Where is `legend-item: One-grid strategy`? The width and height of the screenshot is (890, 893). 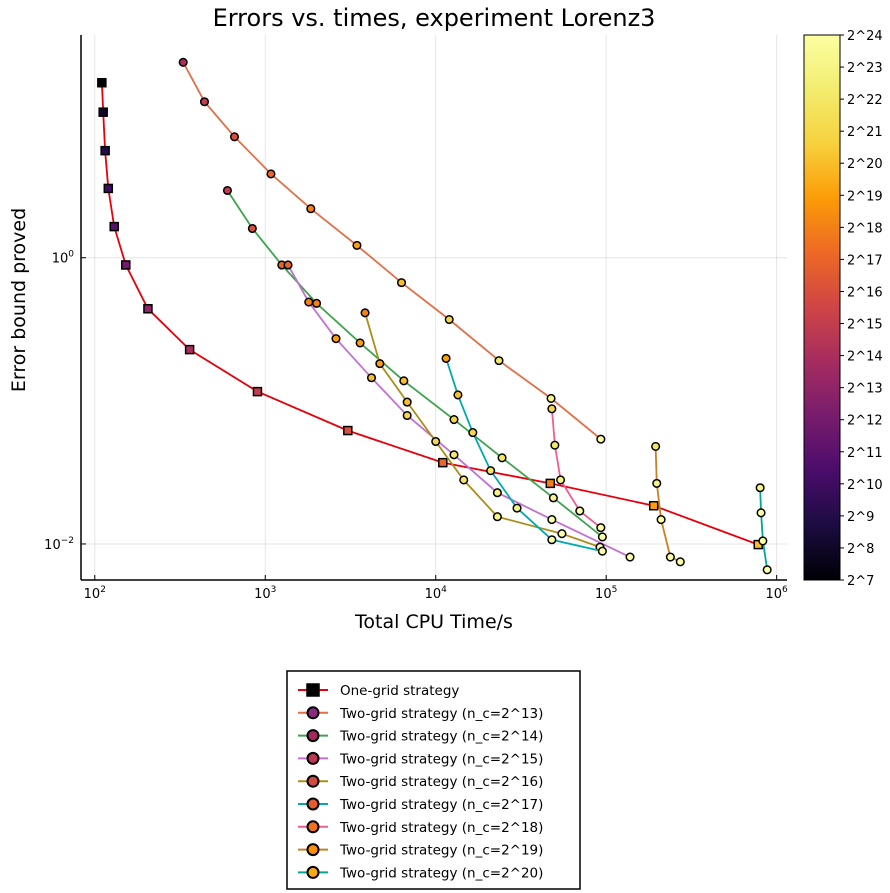
legend-item: One-grid strategy is located at coordinates (378, 691).